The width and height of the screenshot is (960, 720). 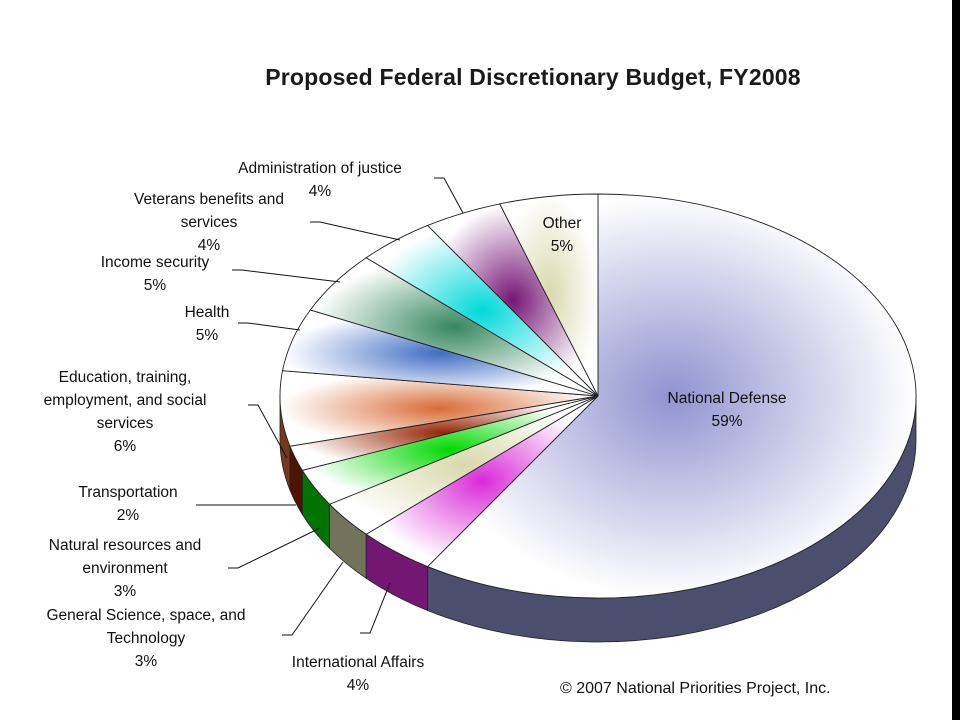 What do you see at coordinates (358, 674) in the screenshot?
I see `slice-label-international-affairs: International Affairs 4%` at bounding box center [358, 674].